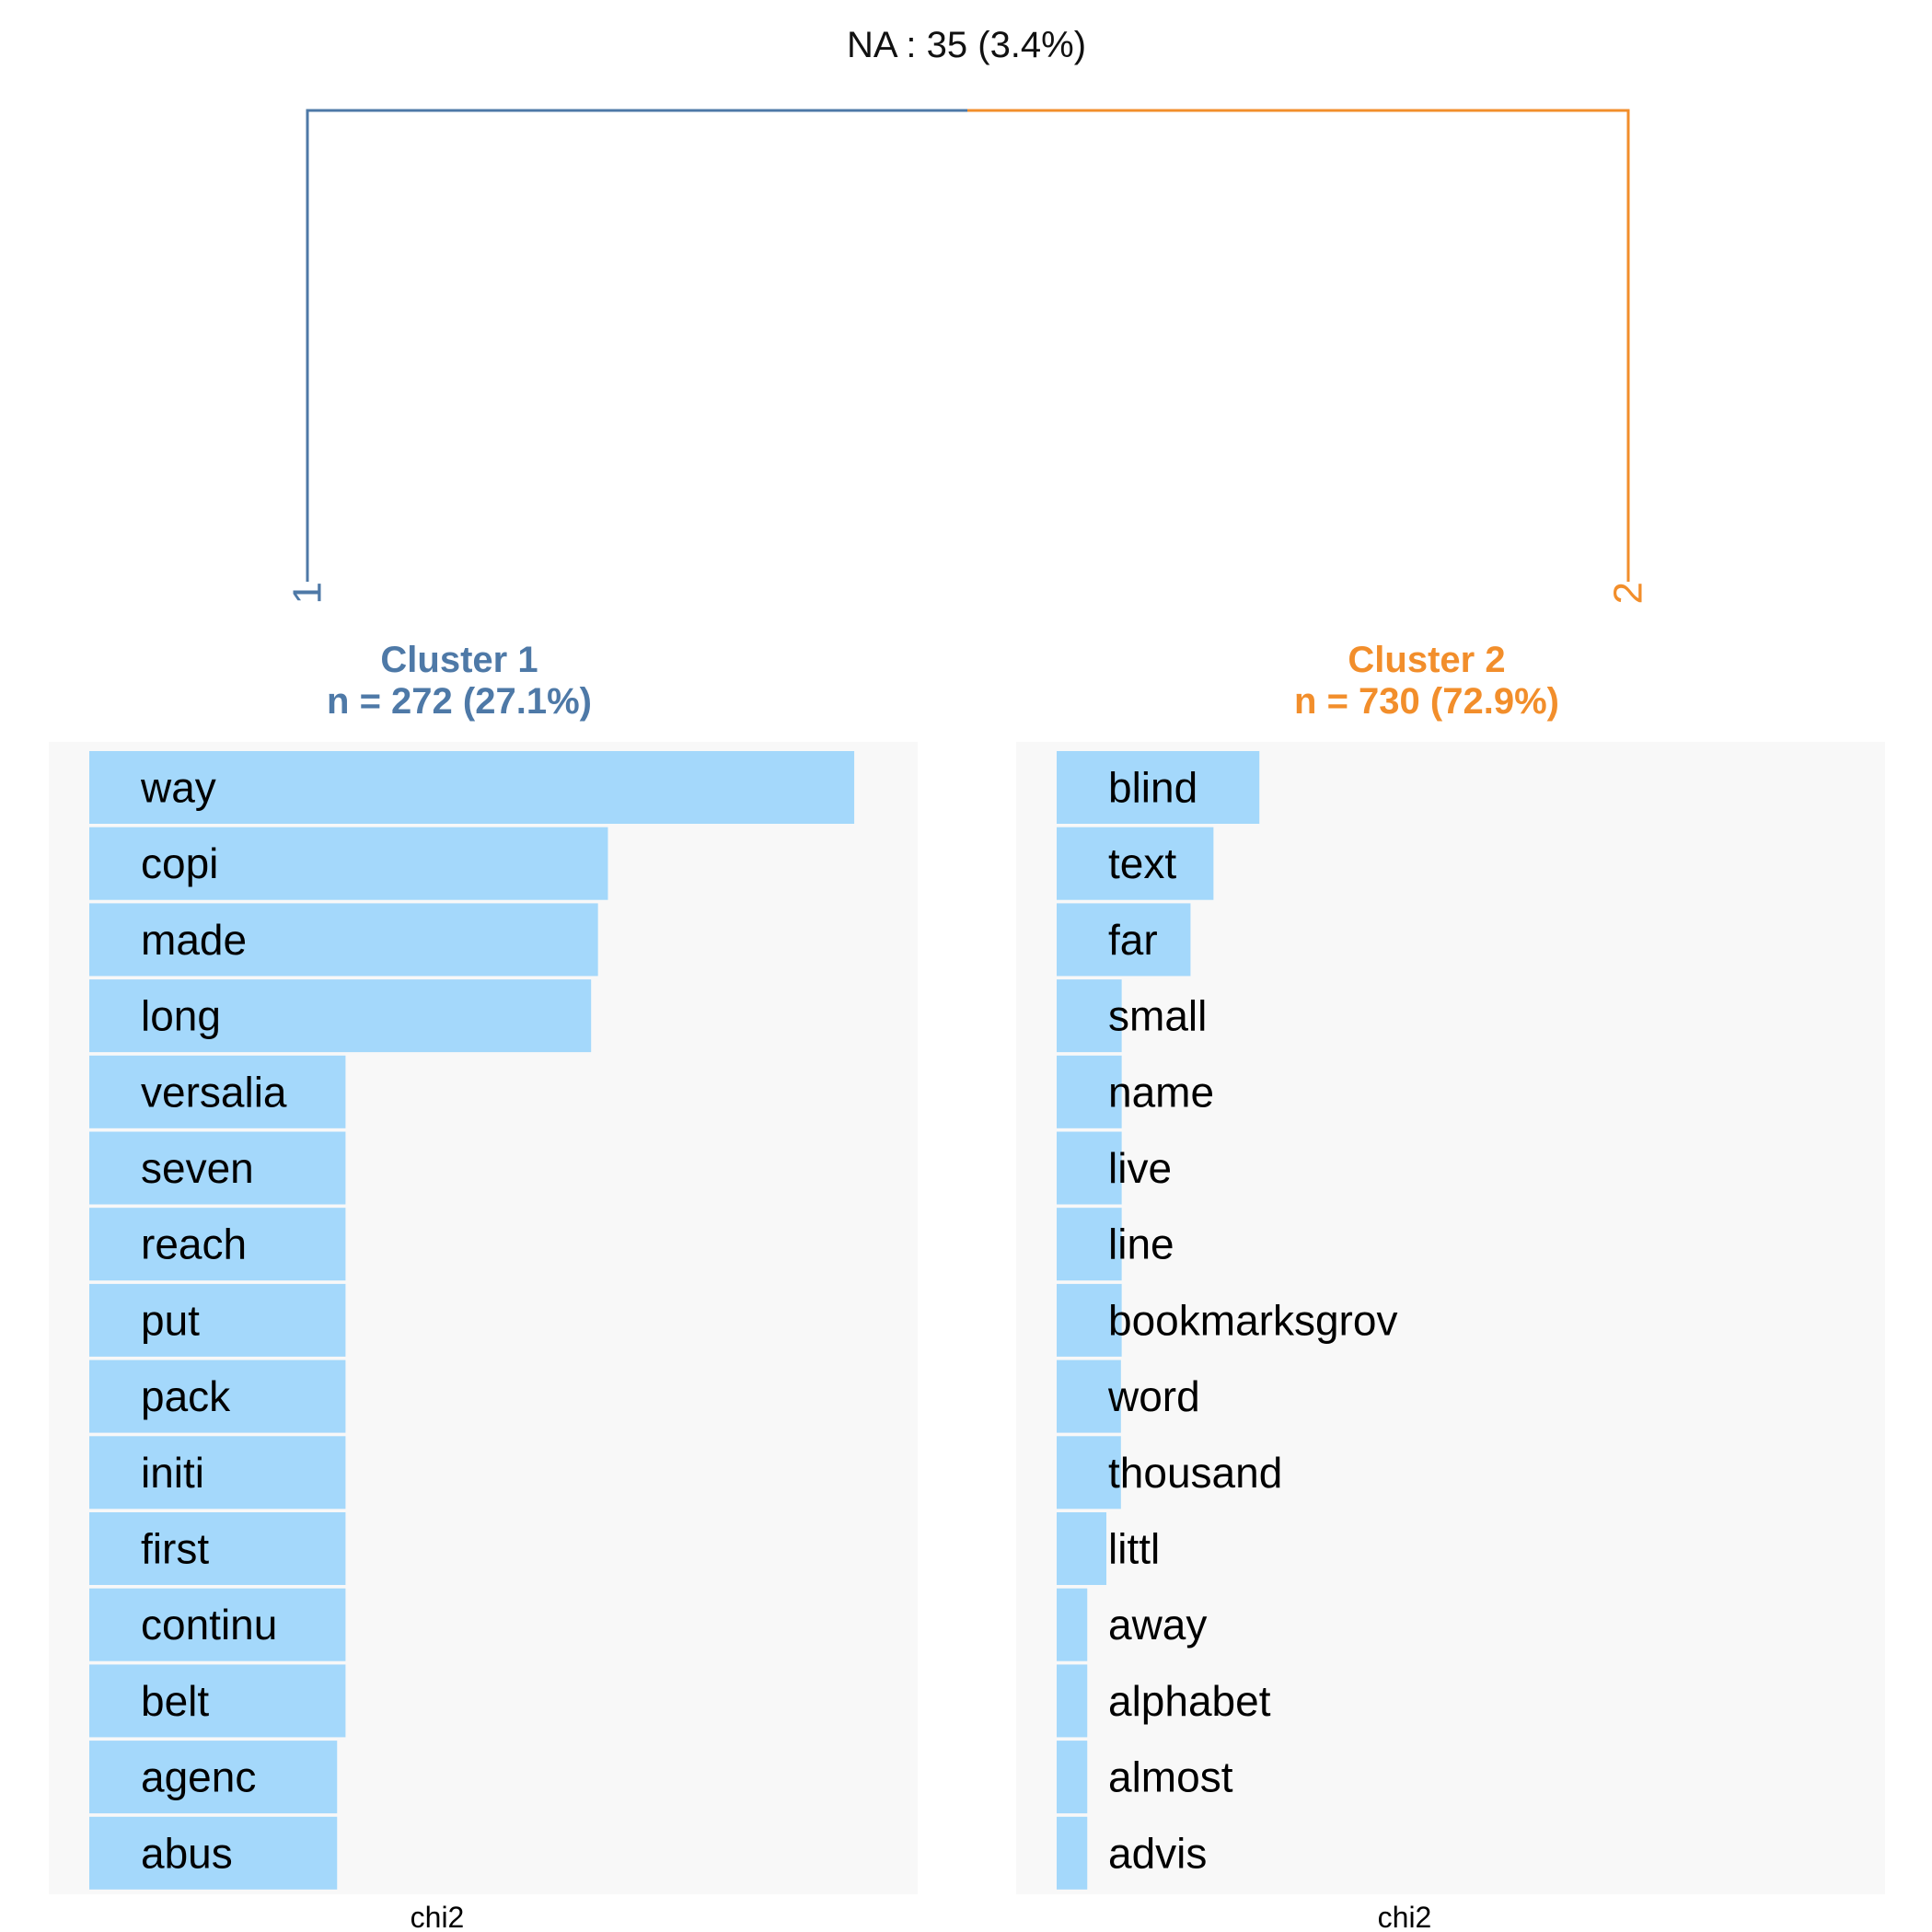 Image resolution: width=1932 pixels, height=1932 pixels. What do you see at coordinates (1153, 788) in the screenshot?
I see `term-label: blind` at bounding box center [1153, 788].